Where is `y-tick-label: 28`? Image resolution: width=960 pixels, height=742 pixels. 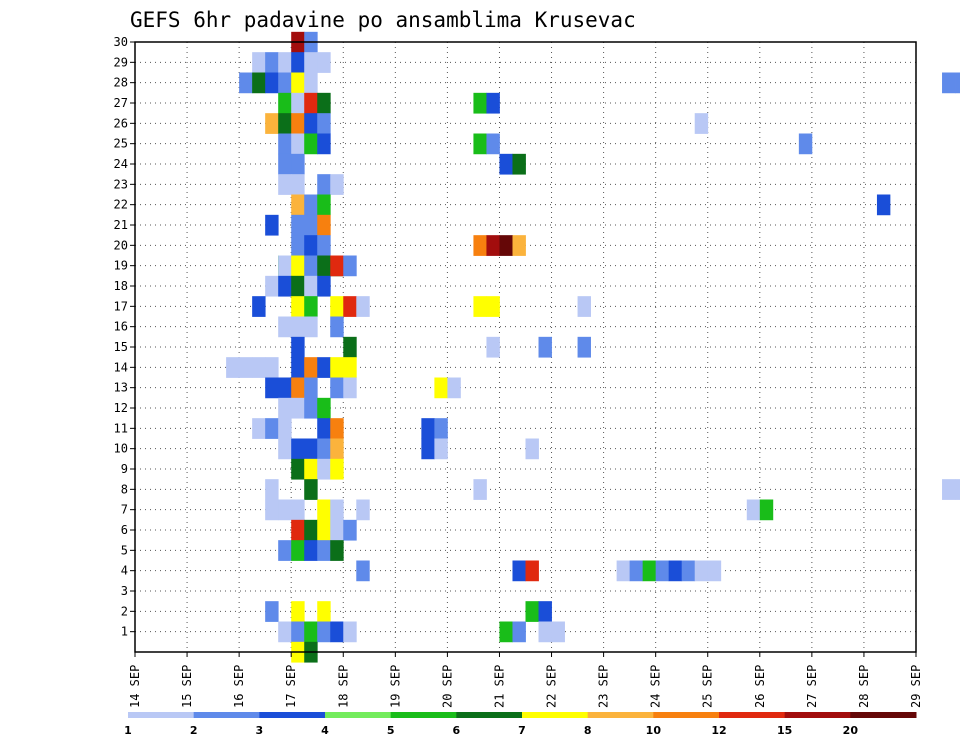 y-tick-label: 28 is located at coordinates (121, 83).